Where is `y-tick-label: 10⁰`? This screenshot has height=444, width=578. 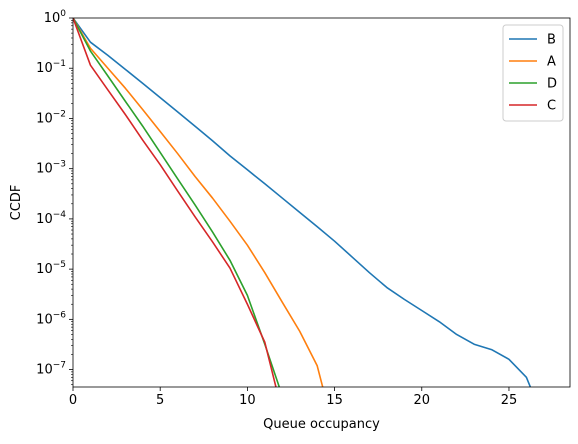
y-tick-label: 10⁰ is located at coordinates (55, 17).